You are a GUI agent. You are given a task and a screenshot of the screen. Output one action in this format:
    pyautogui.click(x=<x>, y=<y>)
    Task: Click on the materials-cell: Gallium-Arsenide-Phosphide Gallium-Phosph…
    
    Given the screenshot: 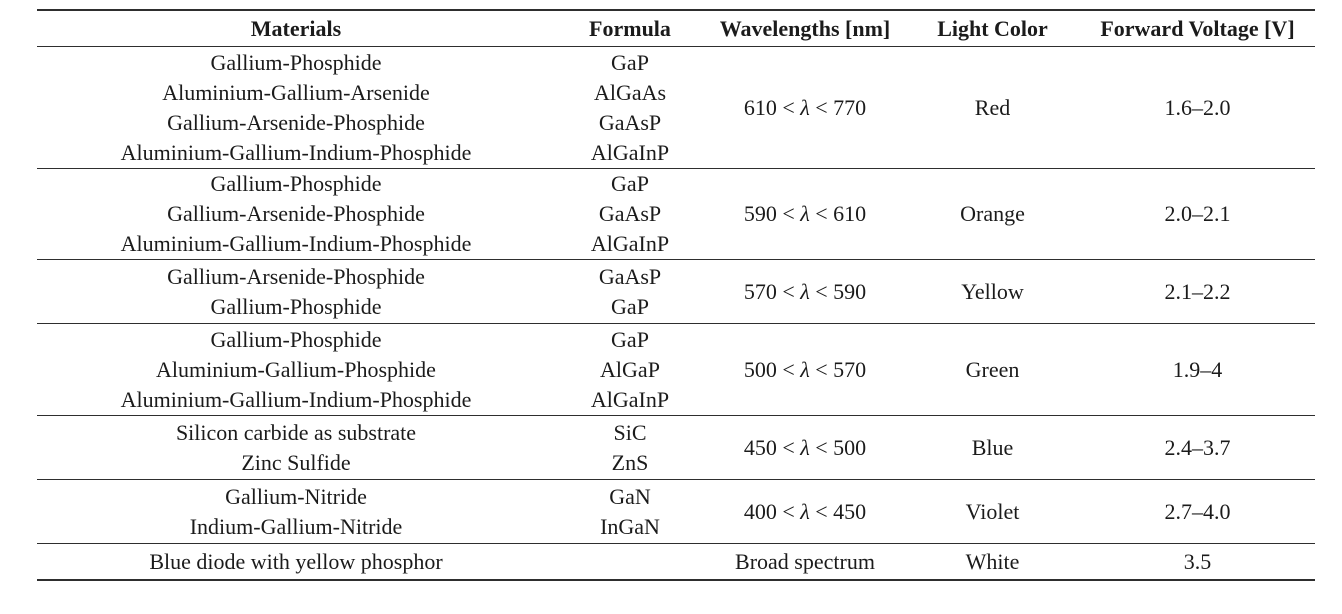 What is the action you would take?
    pyautogui.click(x=296, y=291)
    